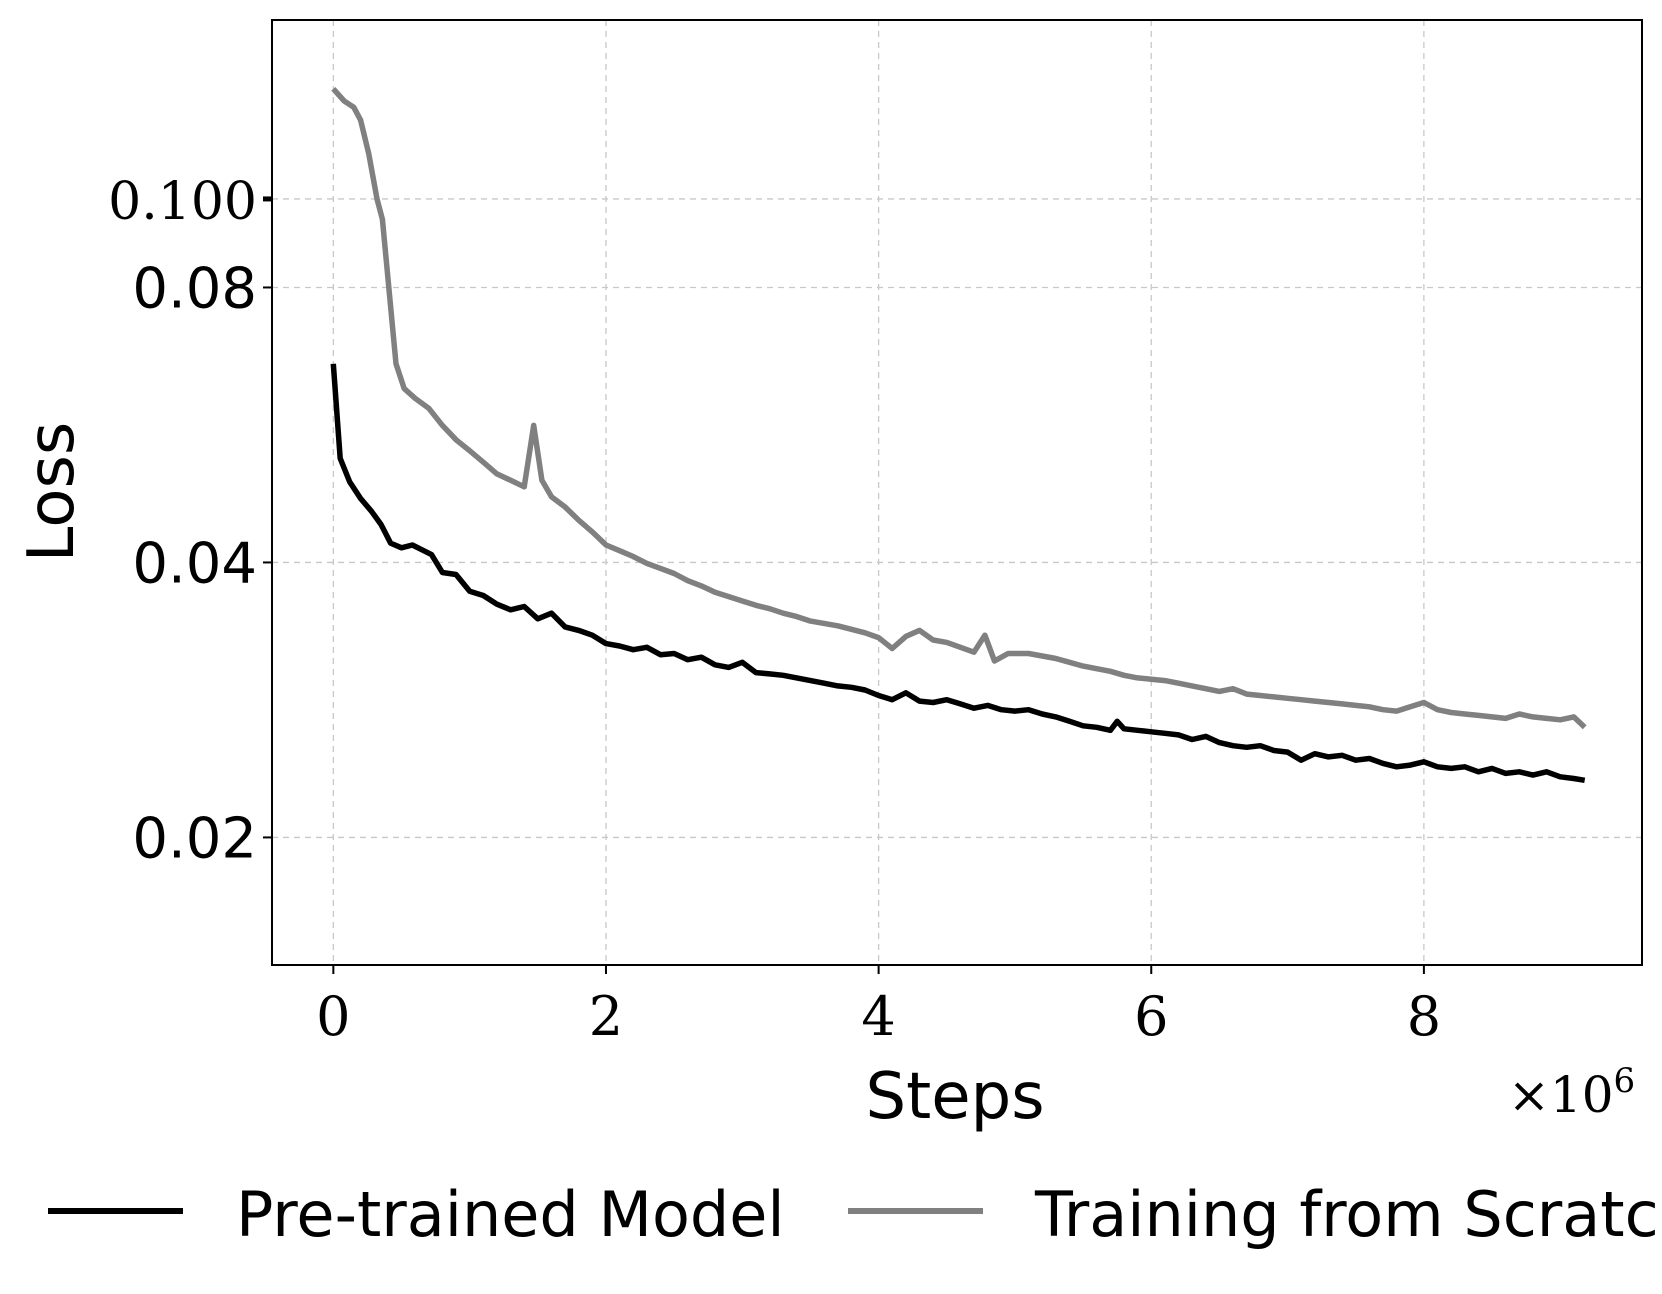 The width and height of the screenshot is (1662, 1294). What do you see at coordinates (1348, 1214) in the screenshot?
I see `legend-label-scratch: Training from Scratch` at bounding box center [1348, 1214].